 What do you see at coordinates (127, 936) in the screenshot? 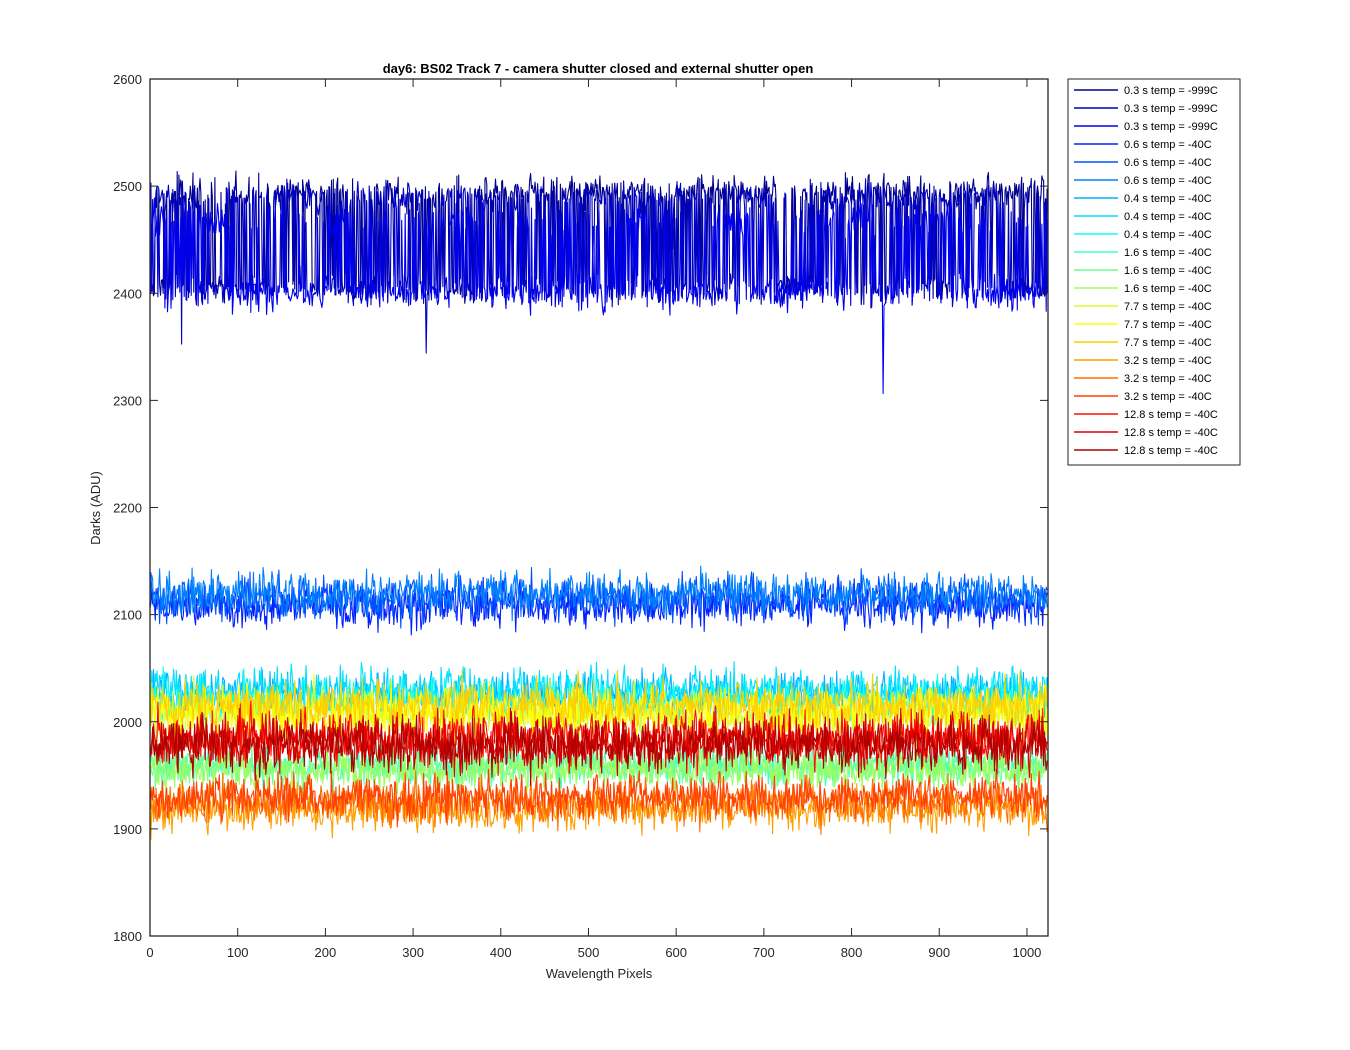
I see `y-tick-label: 1800` at bounding box center [127, 936].